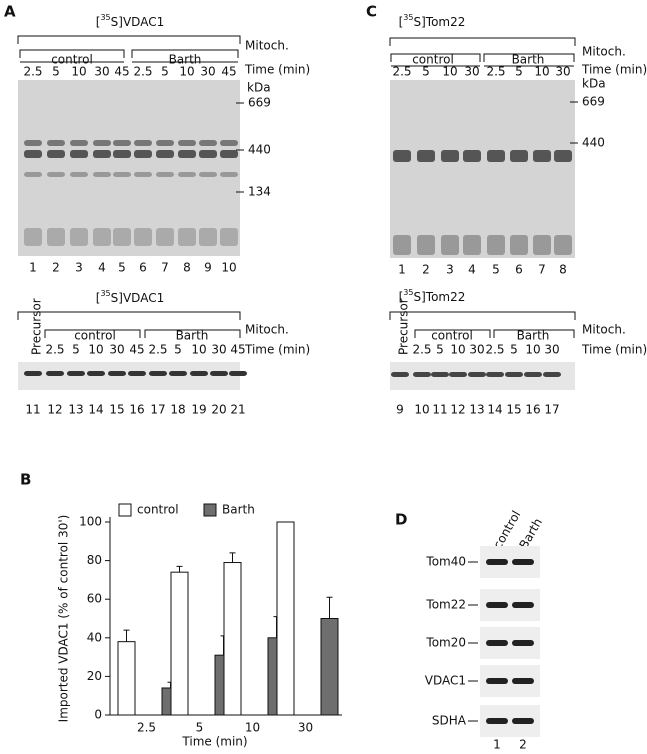 The height and width of the screenshot is (754, 647). I want to click on y-tick-label: 20, so click(94, 676).